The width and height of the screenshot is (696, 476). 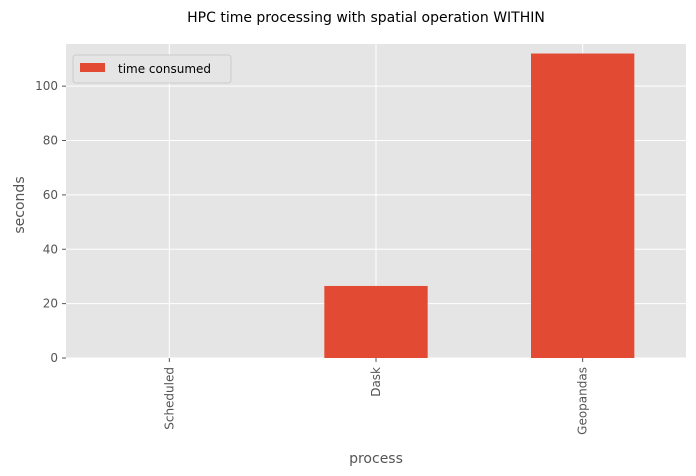 I want to click on legend-box, so click(x=152, y=69).